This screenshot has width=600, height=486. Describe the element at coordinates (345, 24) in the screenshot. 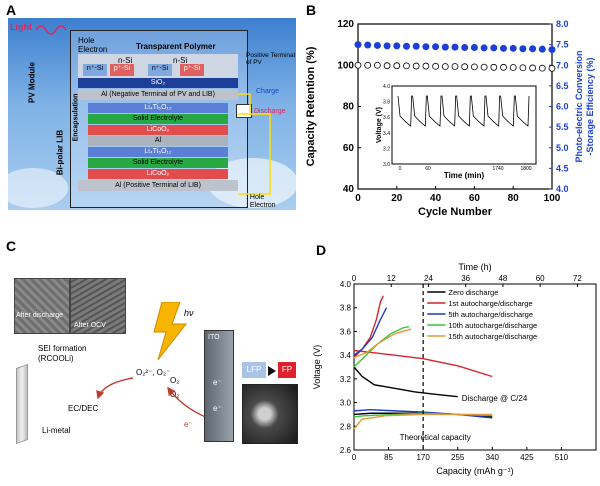

I see `y-tick-label: 120` at that location.